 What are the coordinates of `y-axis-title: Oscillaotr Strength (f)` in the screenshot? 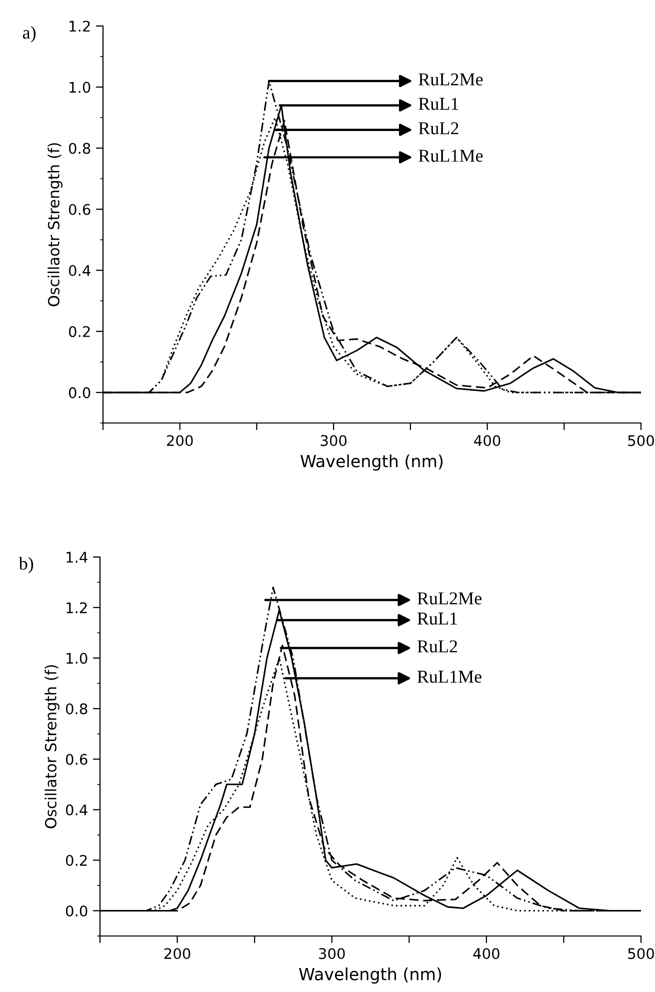 It's located at (55, 224).